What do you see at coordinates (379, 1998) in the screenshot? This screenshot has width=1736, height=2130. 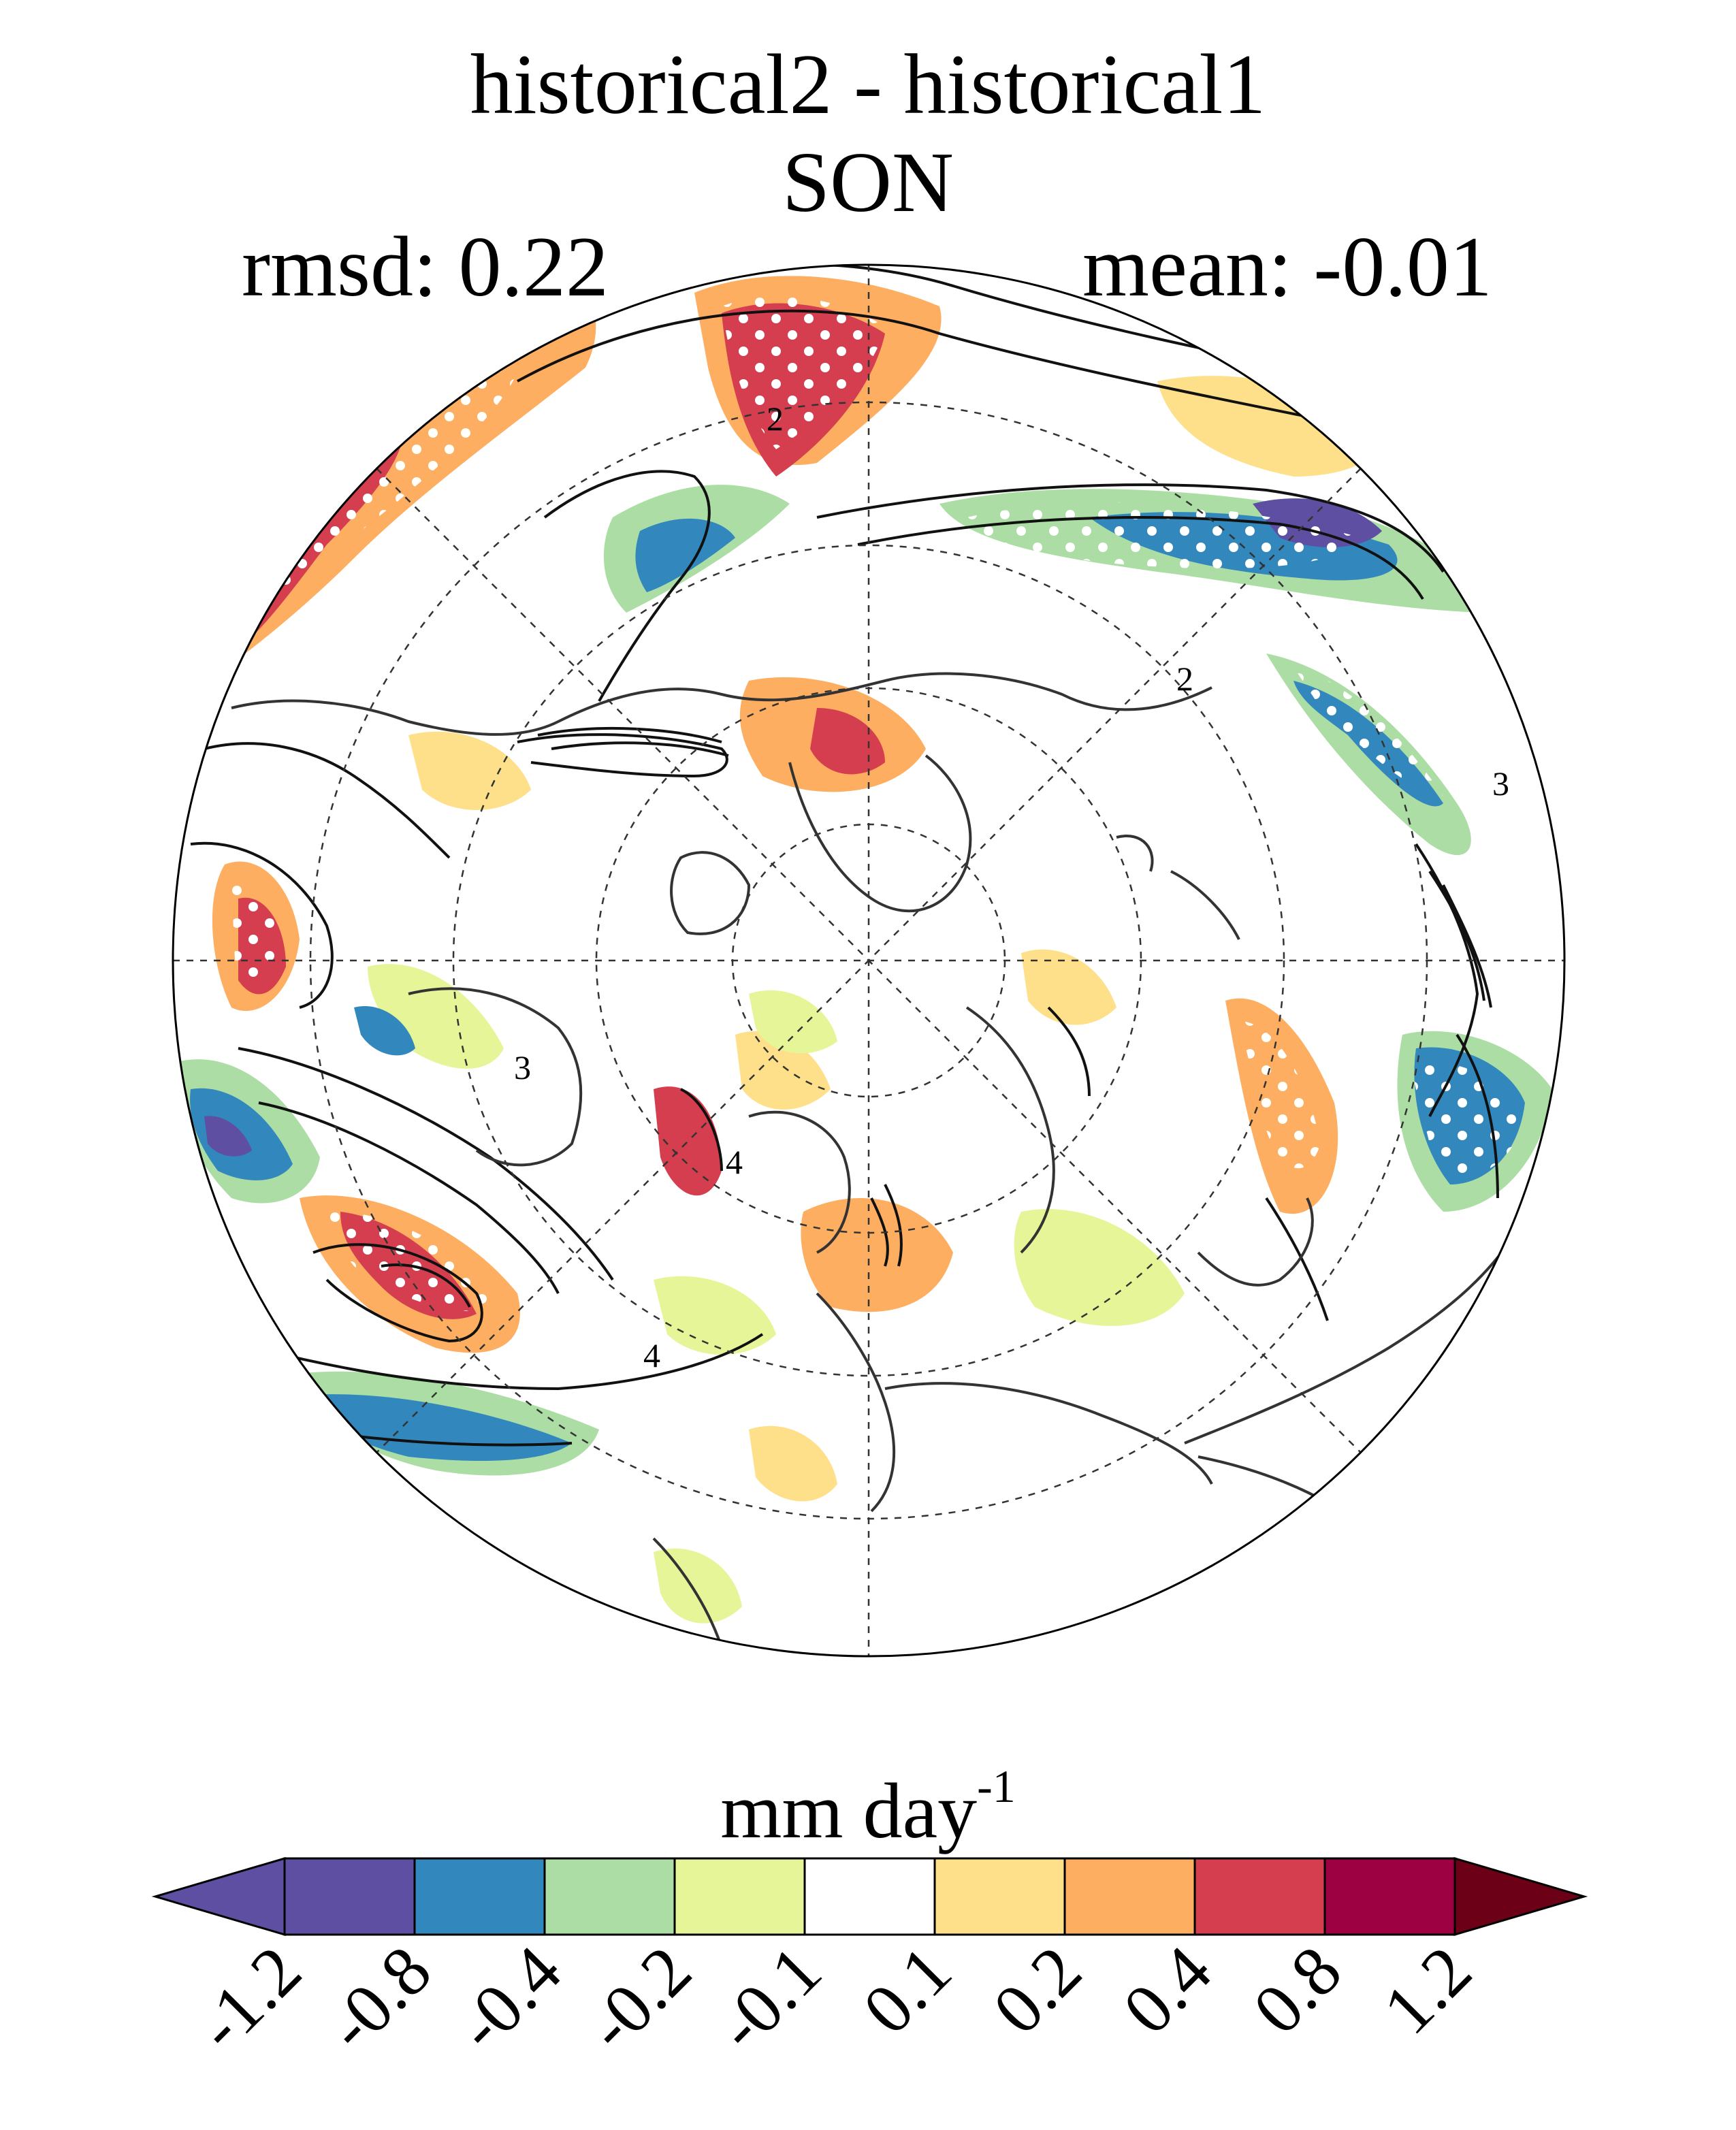 I see `colorbar-tick-label: -0.8` at bounding box center [379, 1998].